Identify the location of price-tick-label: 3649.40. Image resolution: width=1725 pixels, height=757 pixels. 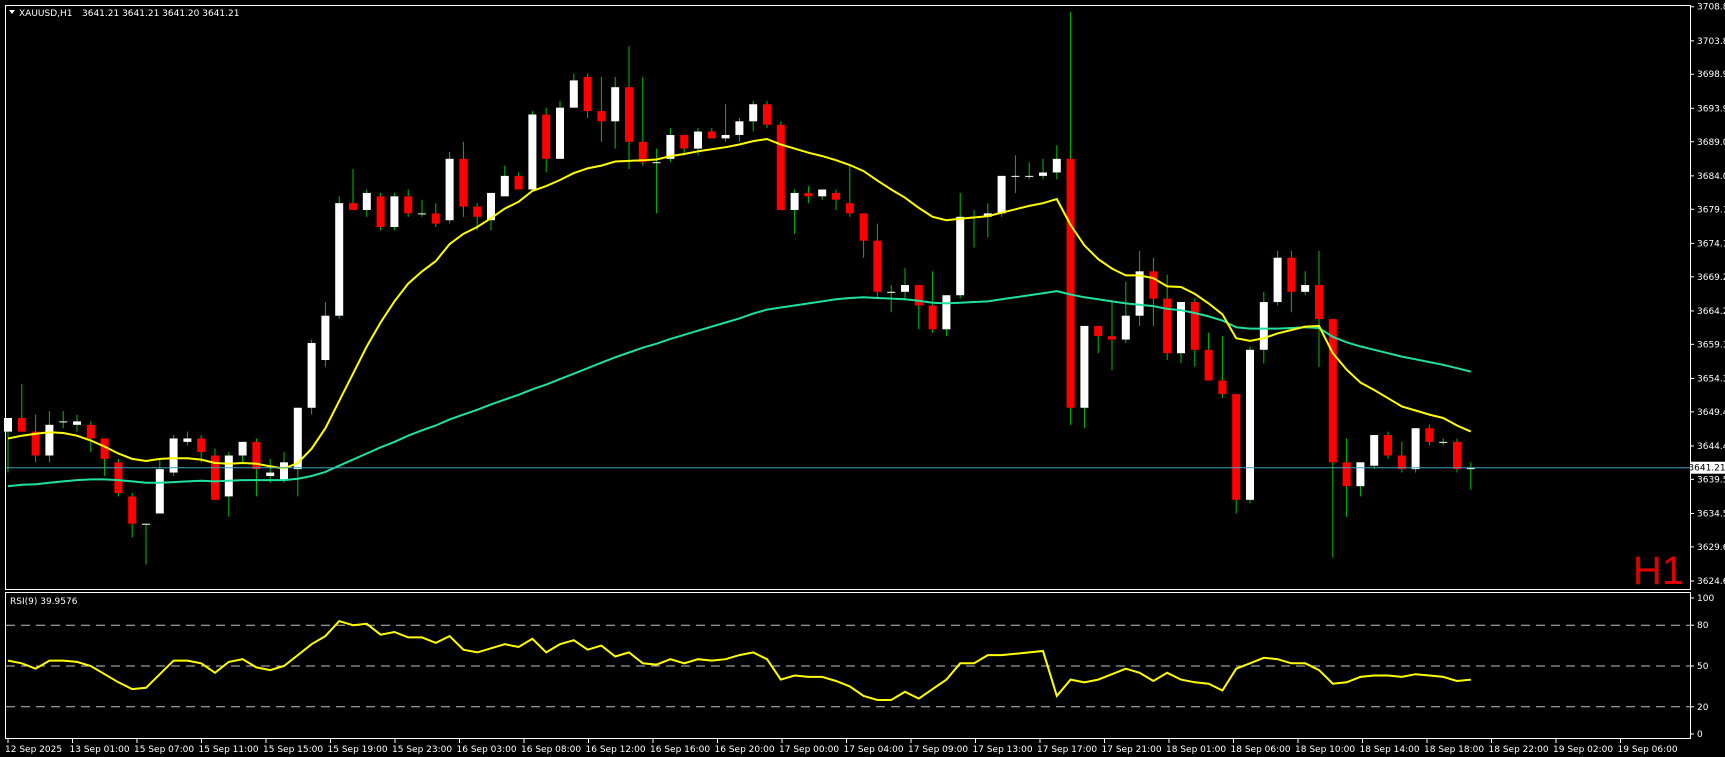
(1711, 413).